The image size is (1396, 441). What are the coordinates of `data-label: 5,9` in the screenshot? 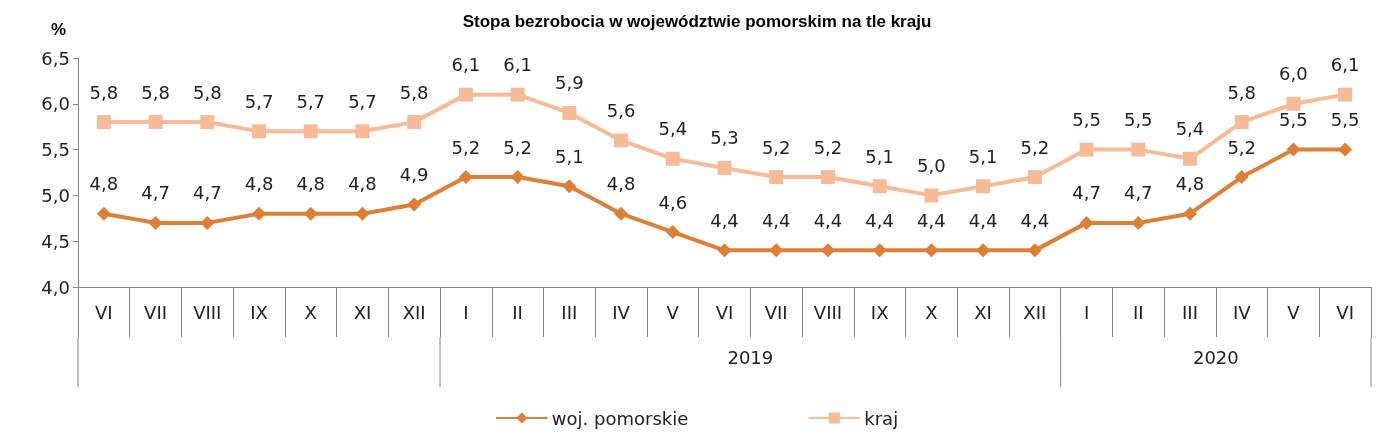 It's located at (569, 83).